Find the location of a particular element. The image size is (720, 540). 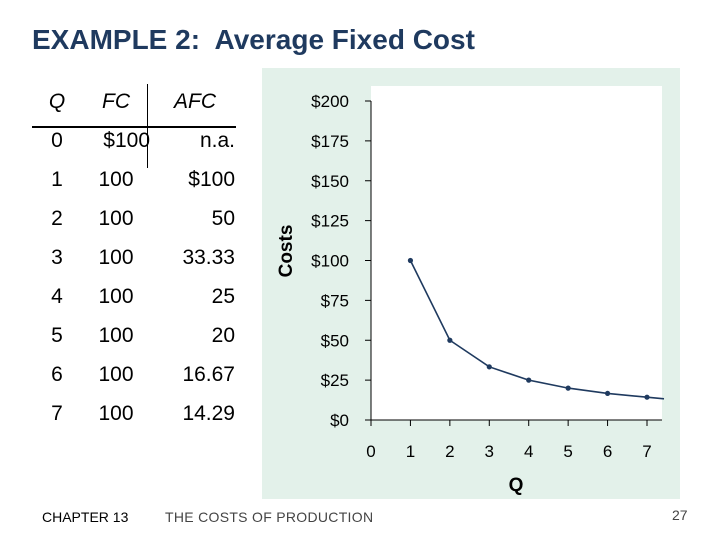

y-ticks: $0 $25 $50 $75 $100 $125 $150 $175 $200 is located at coordinates (341, 261).